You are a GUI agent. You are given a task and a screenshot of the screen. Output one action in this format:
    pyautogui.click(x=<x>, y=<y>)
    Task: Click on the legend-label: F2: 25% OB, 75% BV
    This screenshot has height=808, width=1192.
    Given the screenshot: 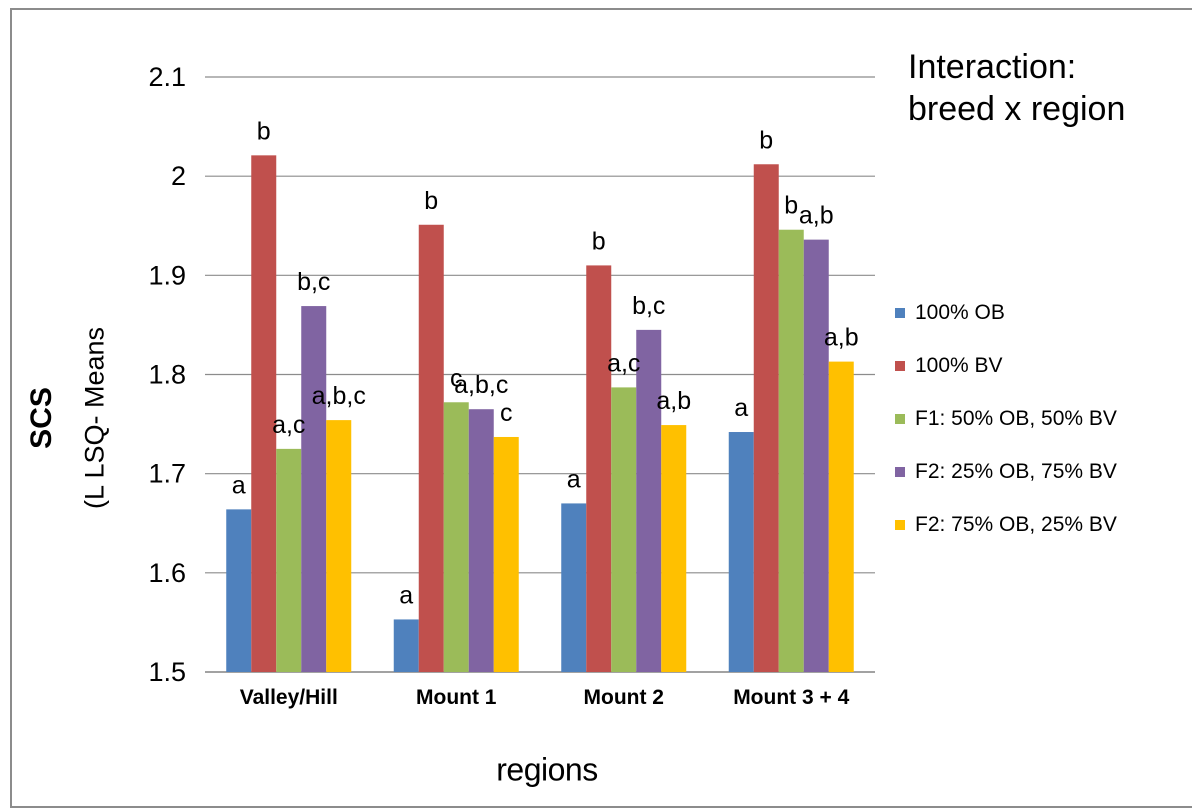 What is the action you would take?
    pyautogui.click(x=1016, y=471)
    